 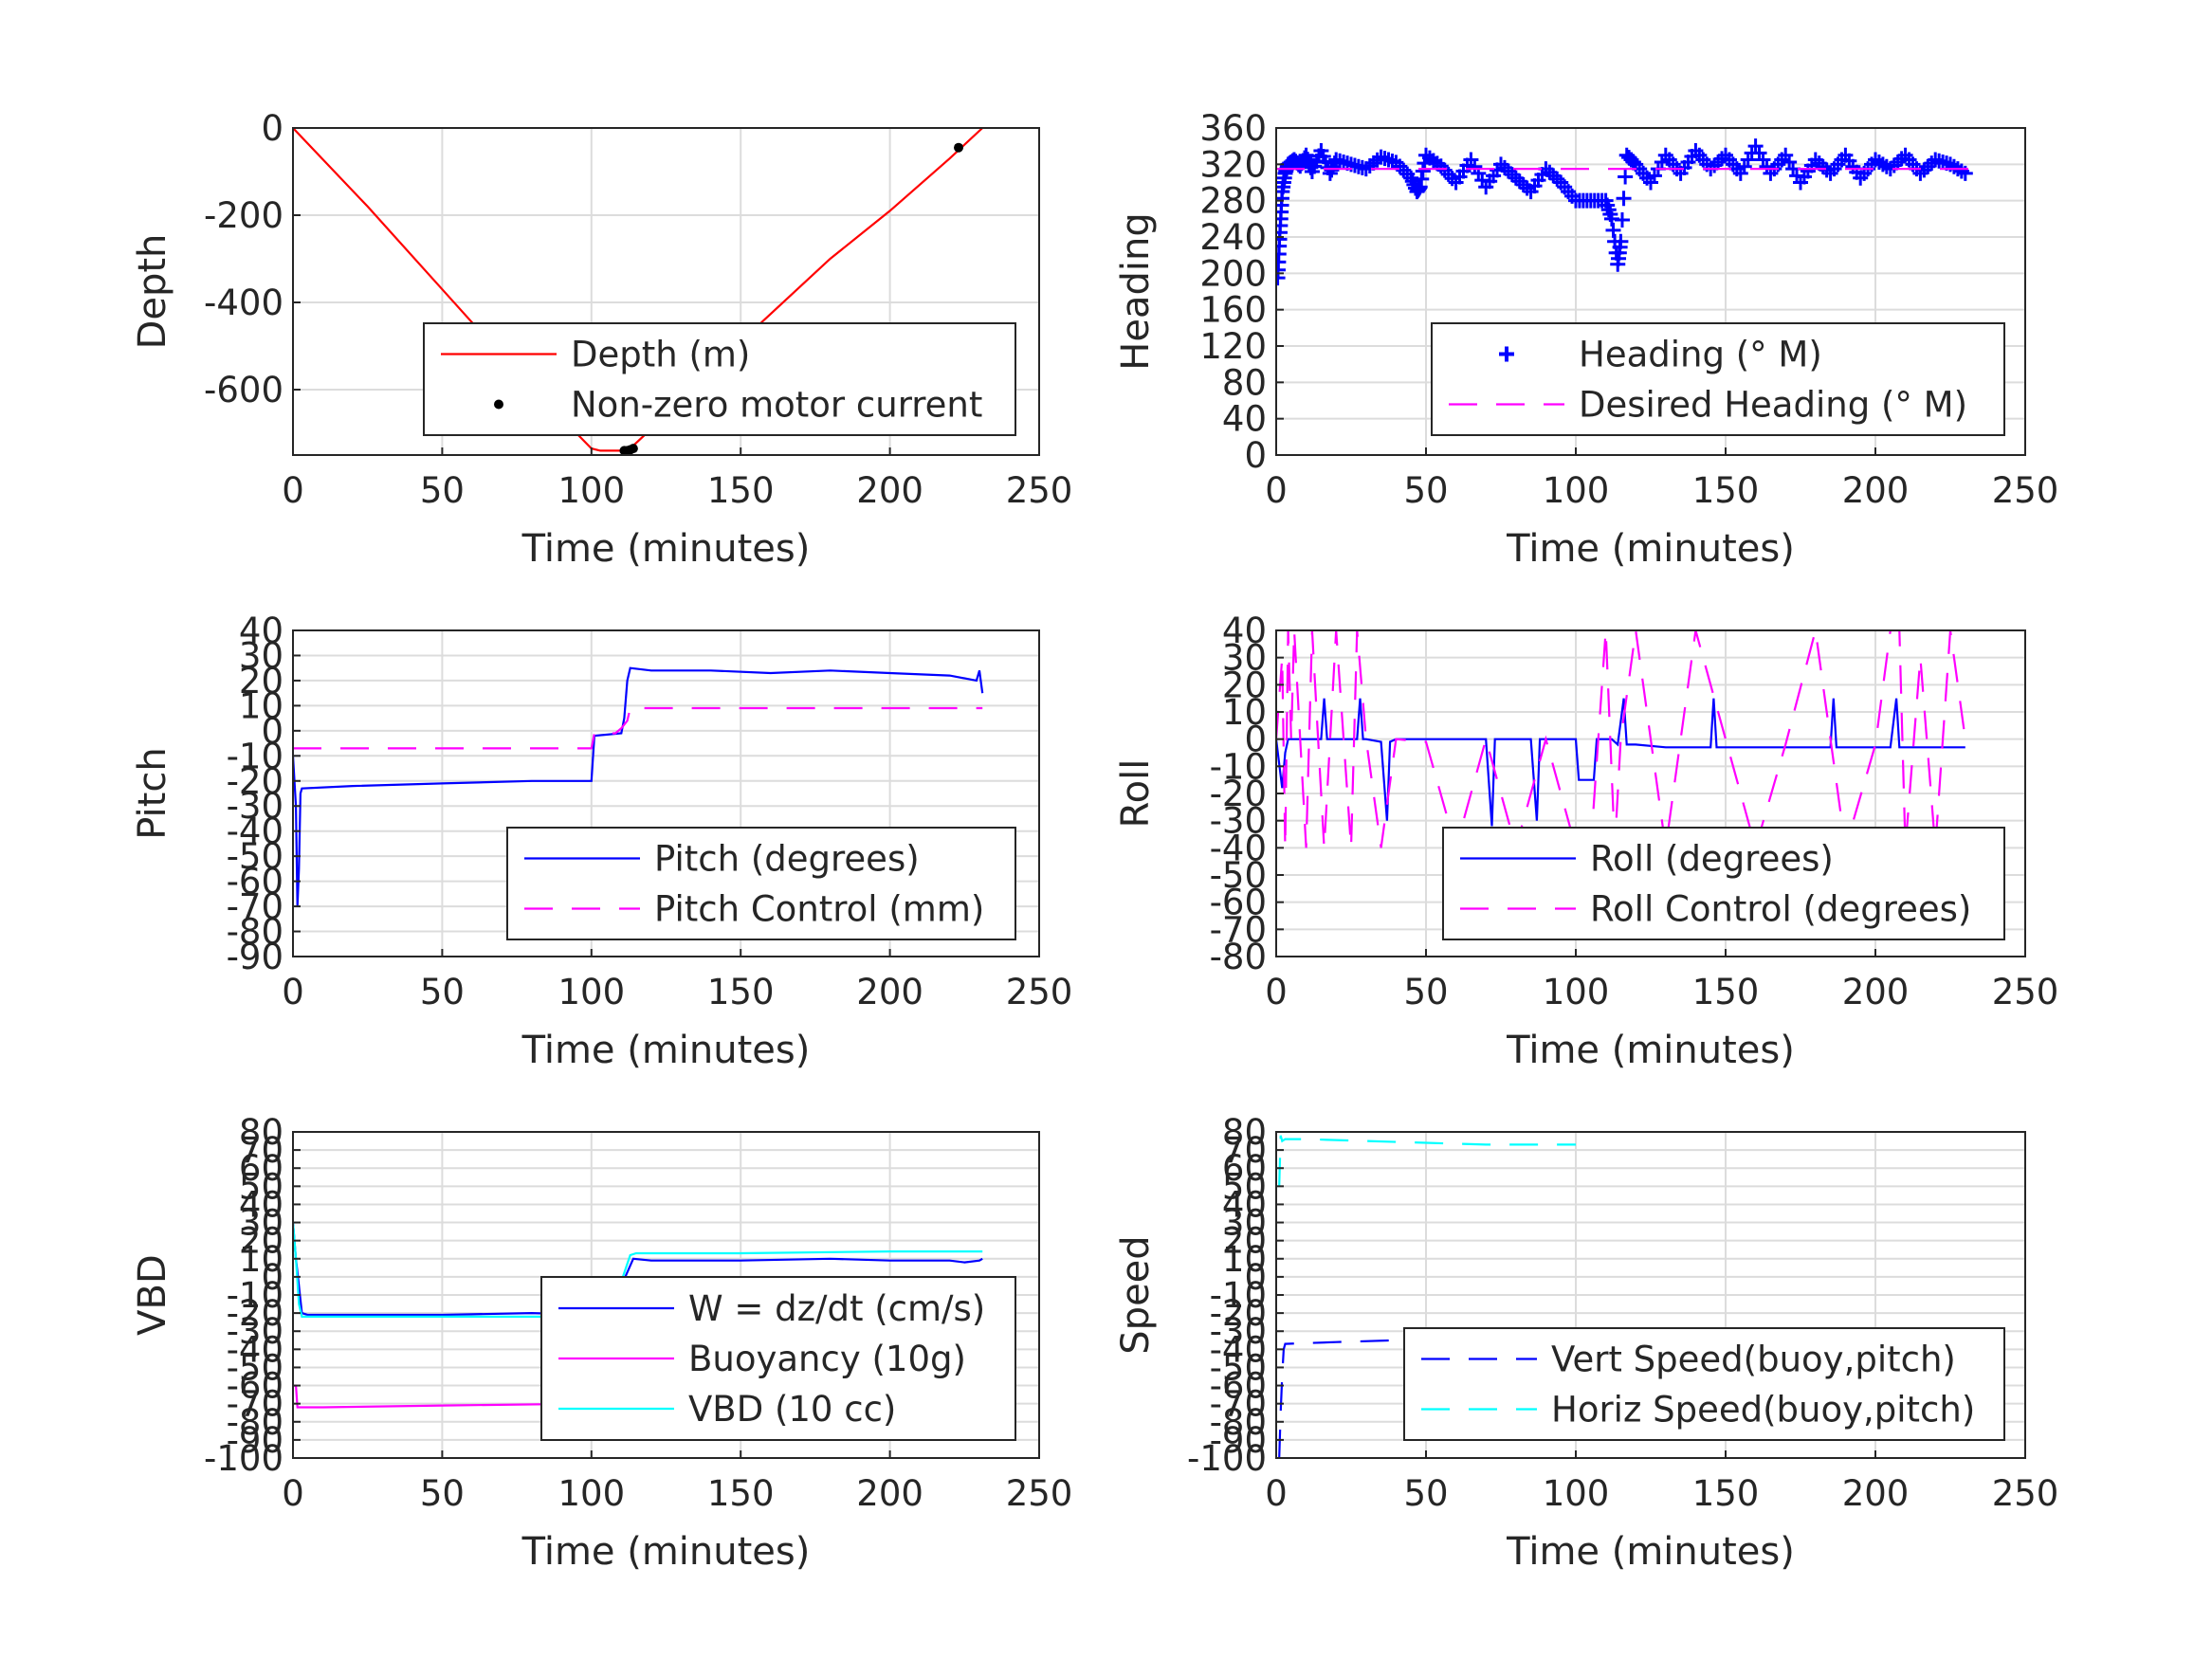 I want to click on legend-swatch, so click(x=498, y=404).